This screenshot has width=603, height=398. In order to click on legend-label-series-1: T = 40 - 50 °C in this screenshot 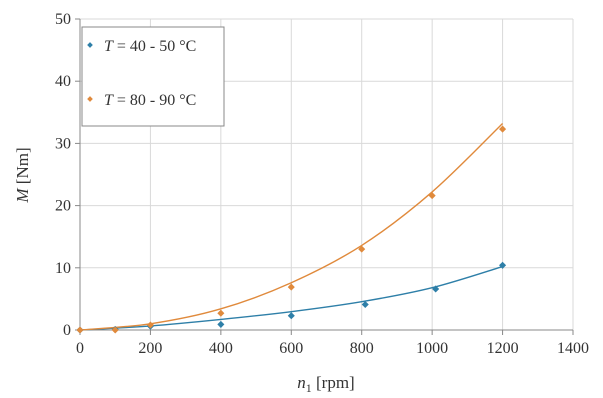, I will do `click(150, 46)`.